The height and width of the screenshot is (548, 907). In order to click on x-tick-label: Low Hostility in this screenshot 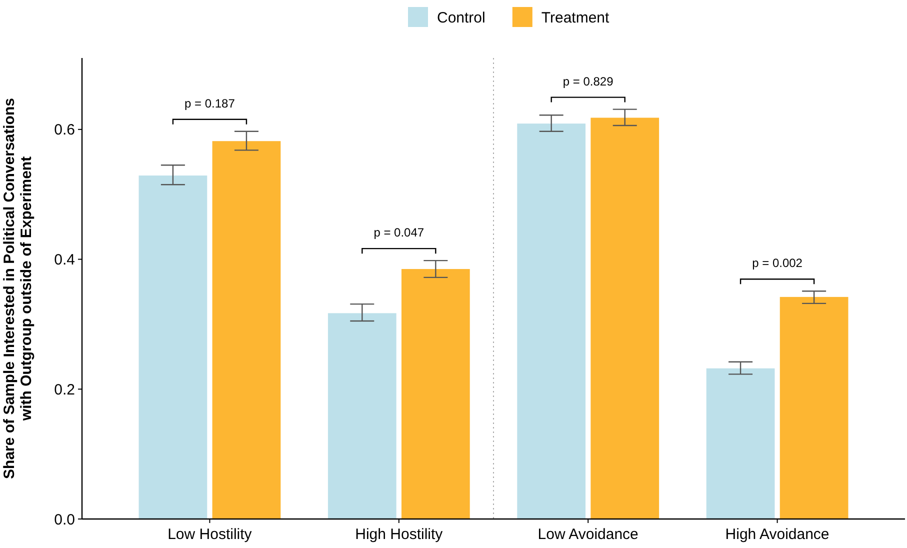, I will do `click(210, 534)`.